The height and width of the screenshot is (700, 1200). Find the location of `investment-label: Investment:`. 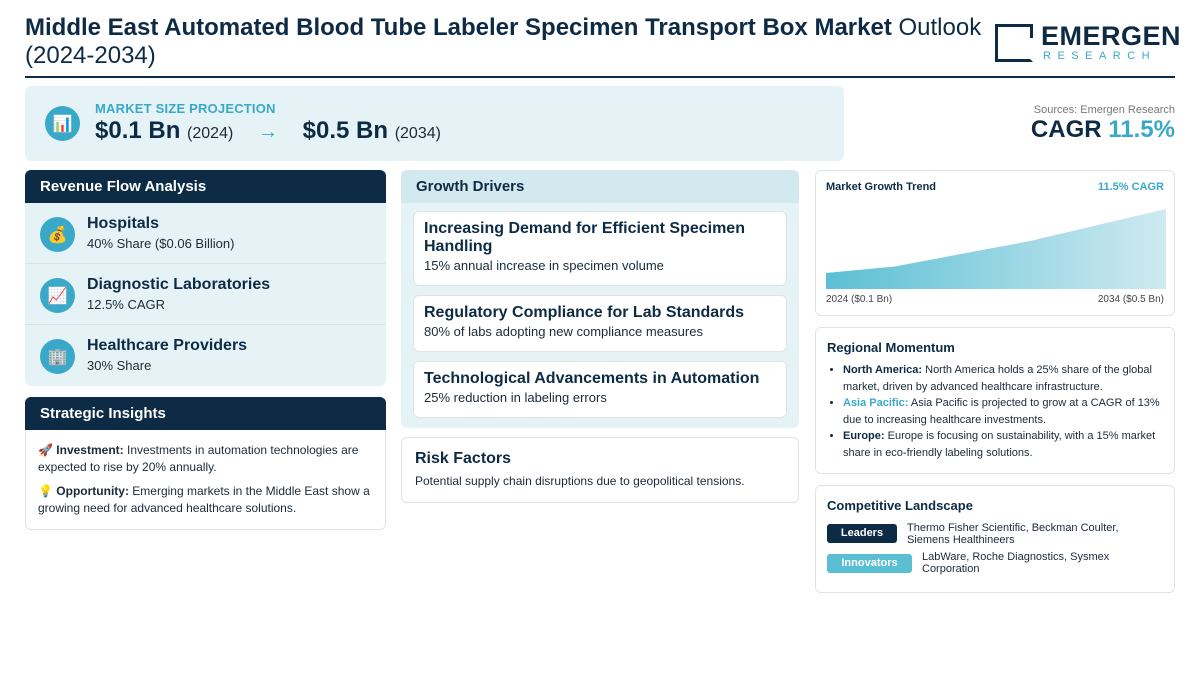

investment-label: Investment: is located at coordinates (90, 450).